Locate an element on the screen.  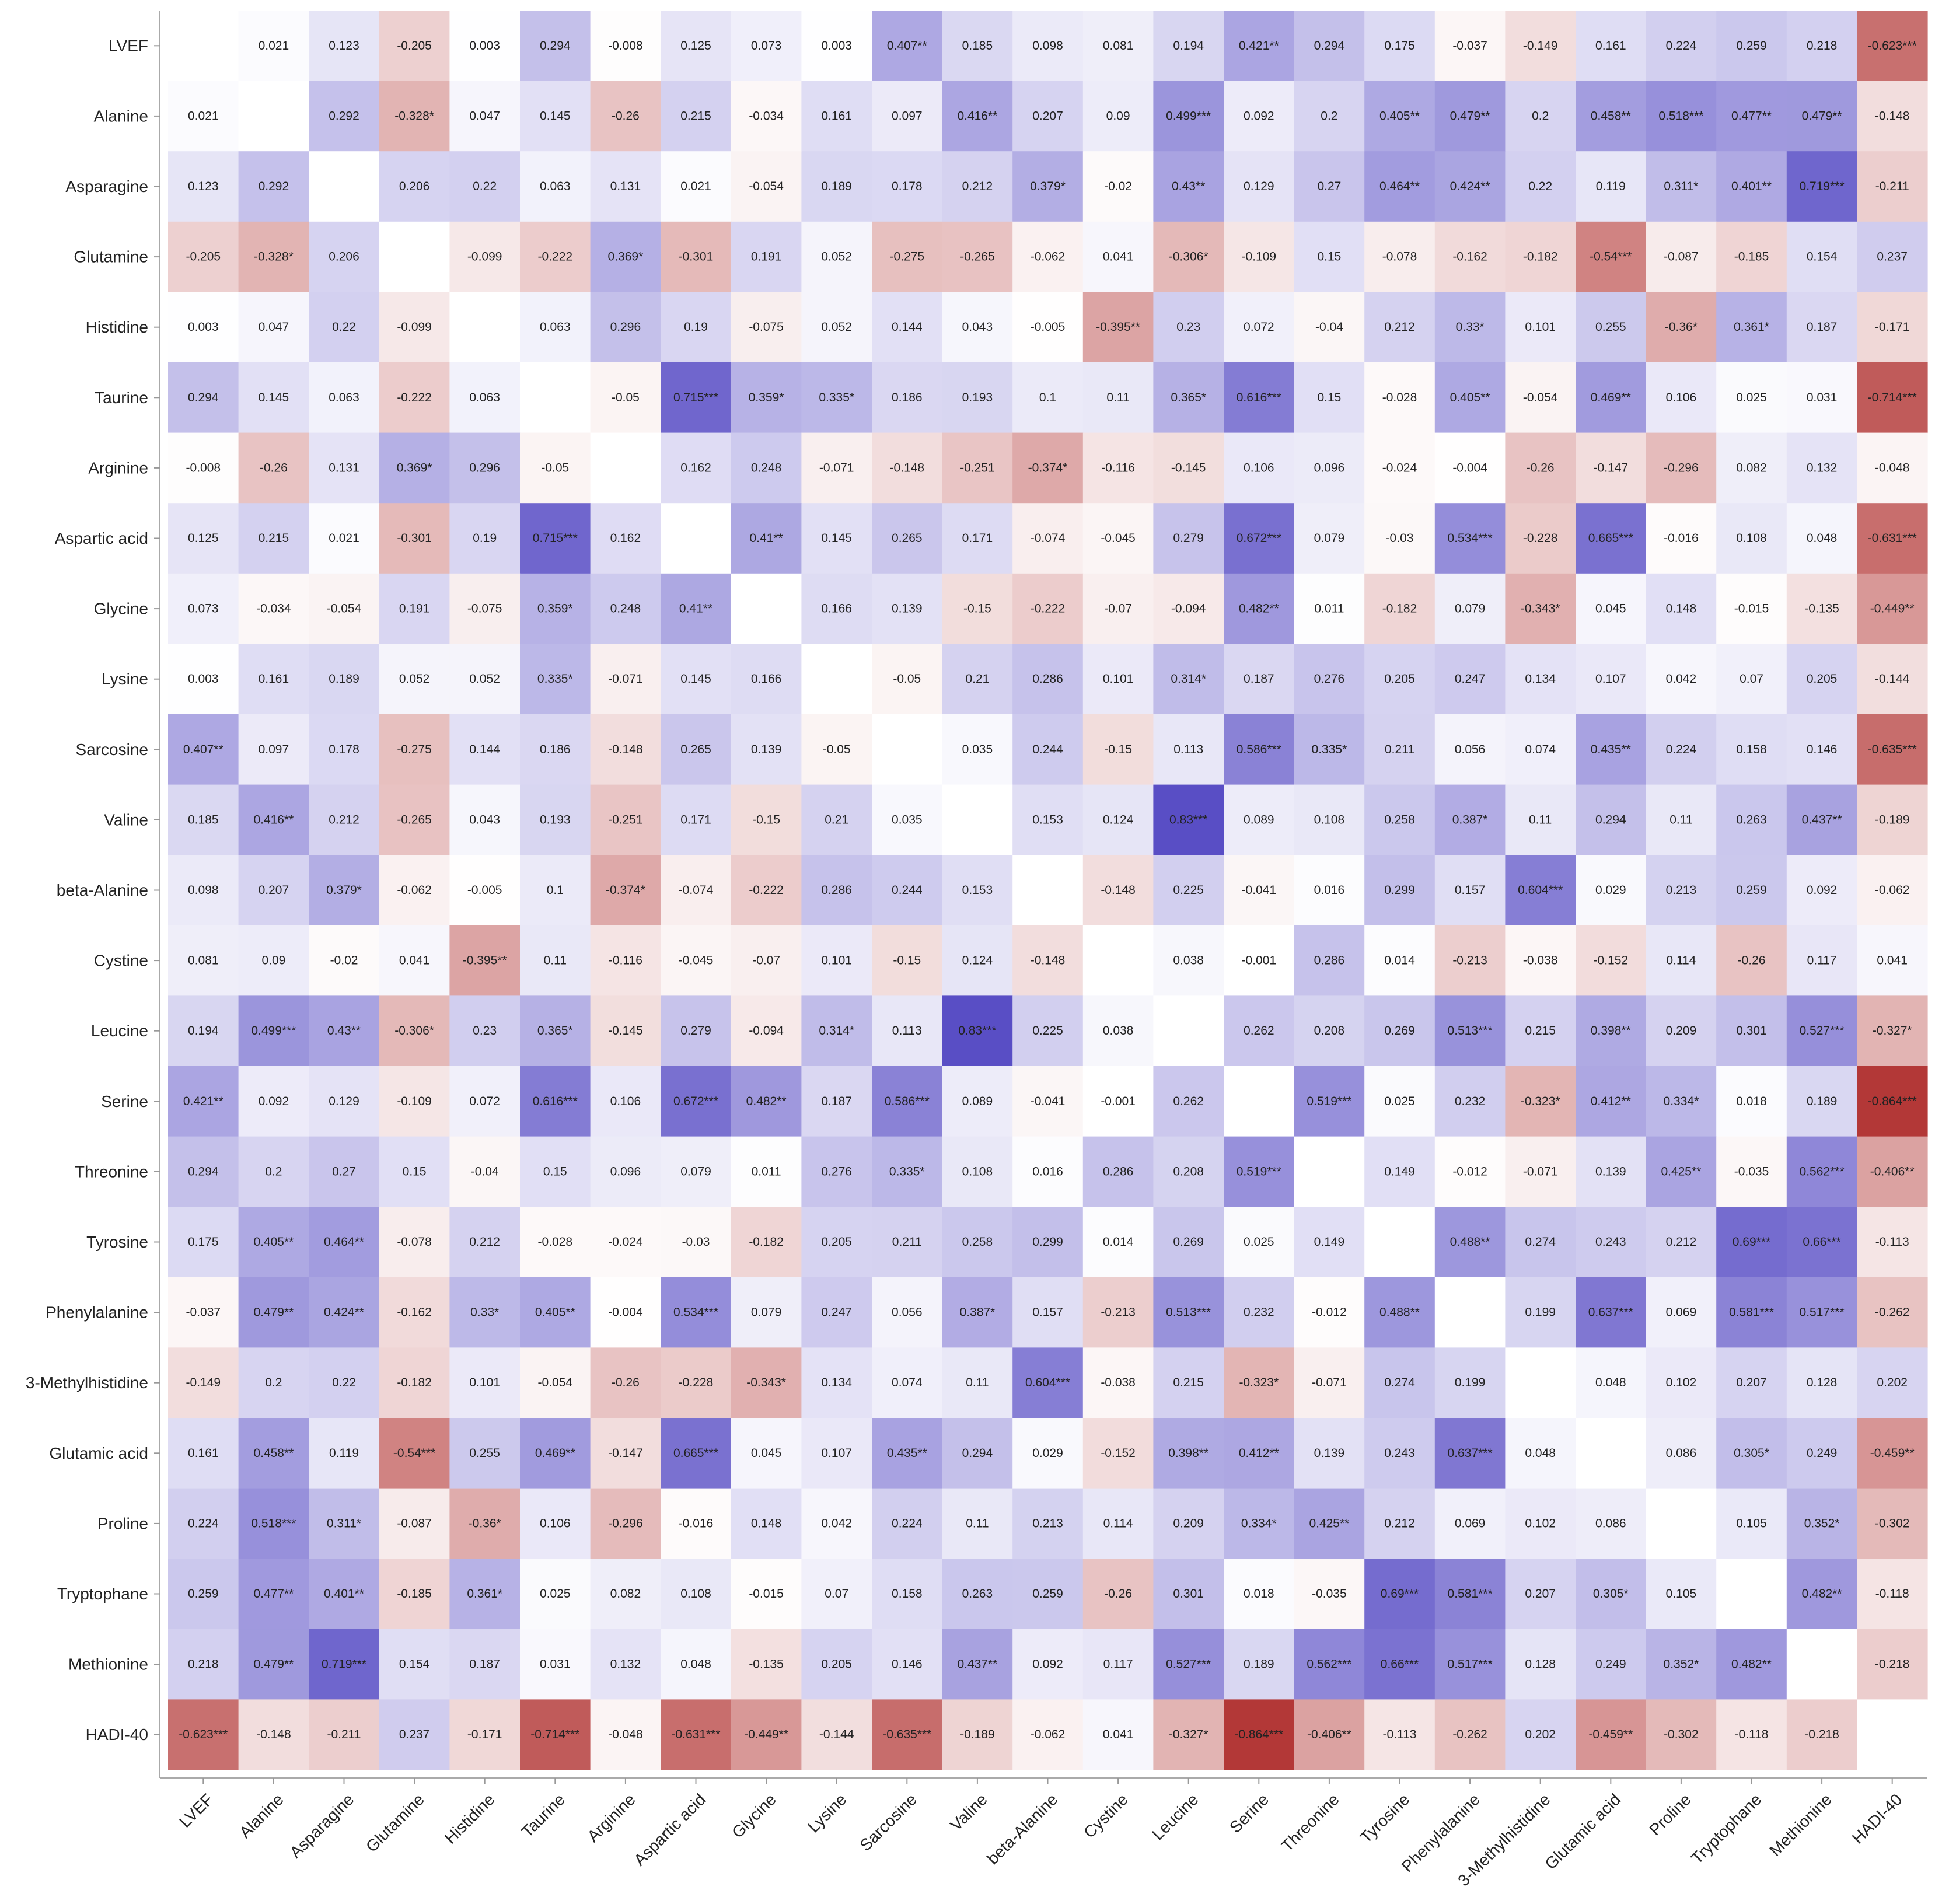
cell-value-label: 0.129 is located at coordinates (1259, 186).